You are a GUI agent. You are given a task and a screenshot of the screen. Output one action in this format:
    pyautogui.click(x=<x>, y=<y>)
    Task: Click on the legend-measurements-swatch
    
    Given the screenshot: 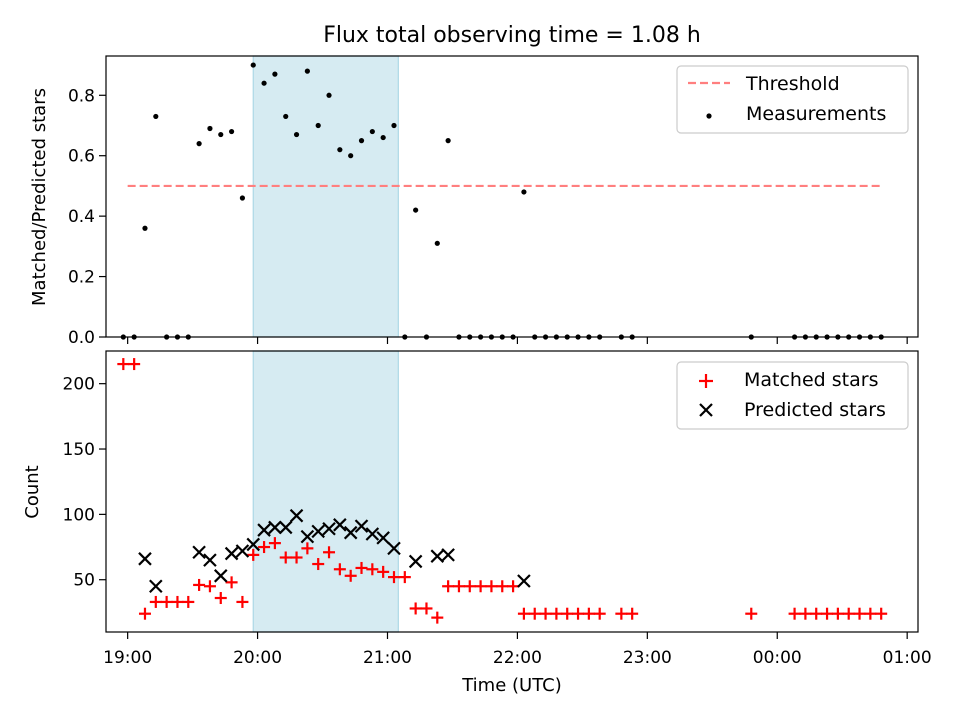 What is the action you would take?
    pyautogui.click(x=709, y=116)
    